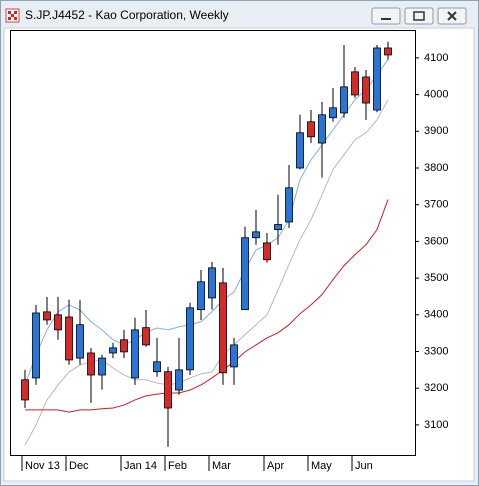  Describe the element at coordinates (12, 15) in the screenshot. I see `app-icon` at that location.